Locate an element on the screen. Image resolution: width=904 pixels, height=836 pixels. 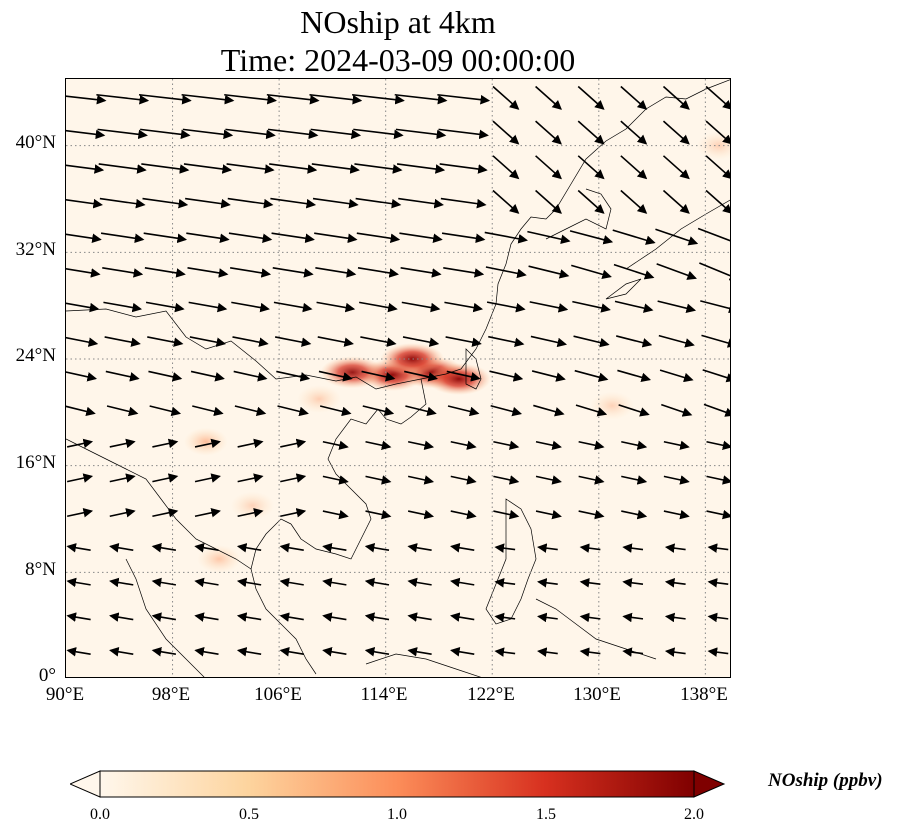
lon-tick-114e: 114°E is located at coordinates (384, 694).